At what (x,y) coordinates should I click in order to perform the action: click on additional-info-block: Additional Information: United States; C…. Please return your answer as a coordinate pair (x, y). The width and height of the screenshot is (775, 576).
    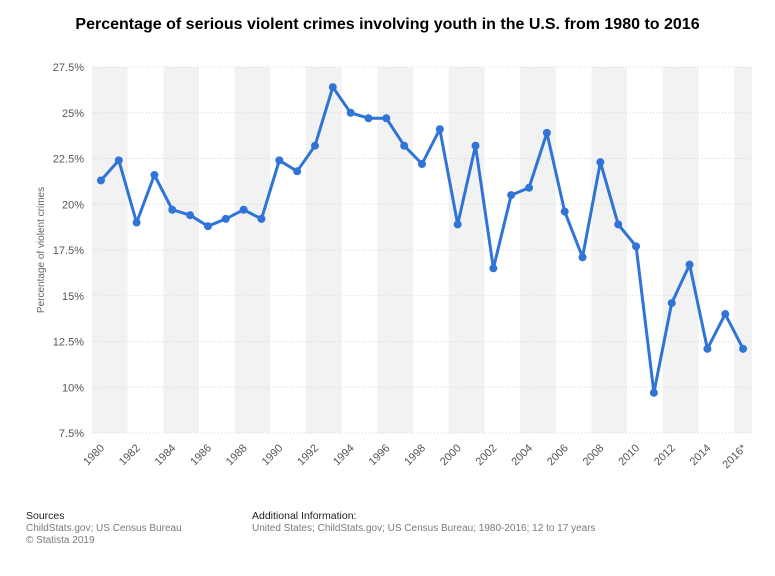
    Looking at the image, I should click on (424, 522).